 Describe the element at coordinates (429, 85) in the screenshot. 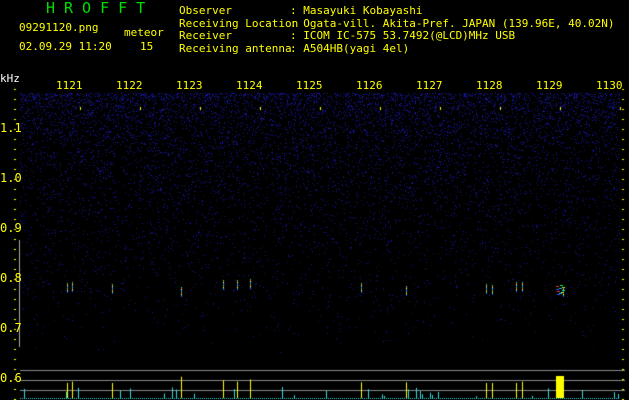

I see `x-tick-label: 1127` at that location.